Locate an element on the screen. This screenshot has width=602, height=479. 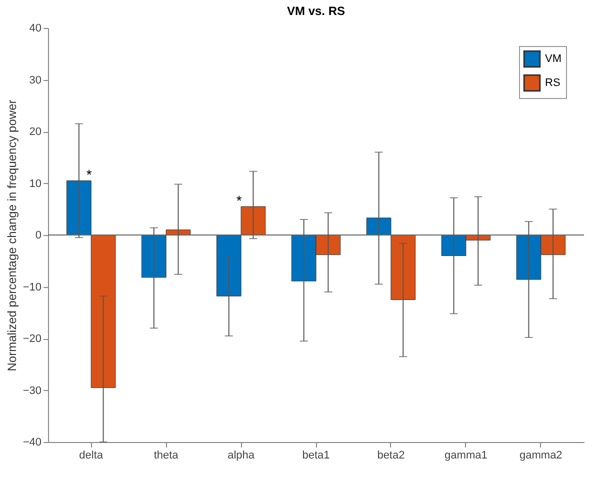
y-tick-label: −20 is located at coordinates (32, 339).